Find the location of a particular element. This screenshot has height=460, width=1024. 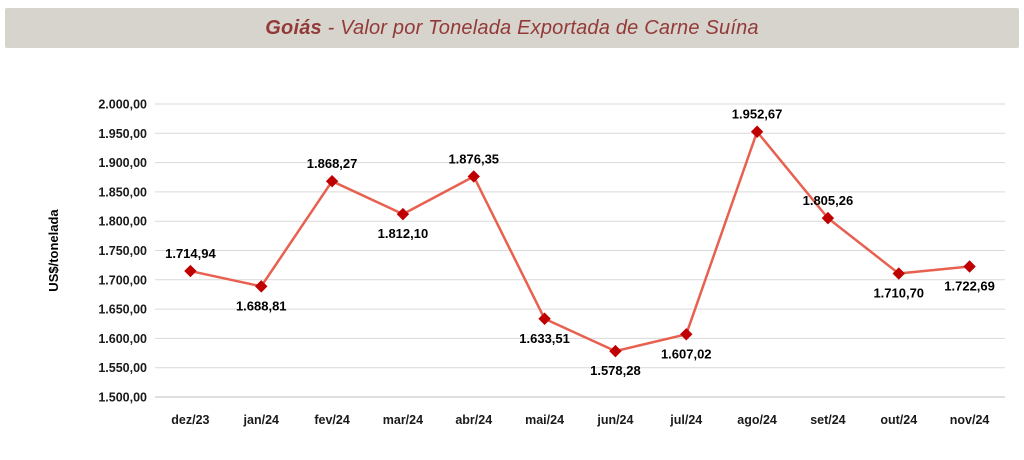

y-tick-label: 1.900,00 is located at coordinates (122, 163).